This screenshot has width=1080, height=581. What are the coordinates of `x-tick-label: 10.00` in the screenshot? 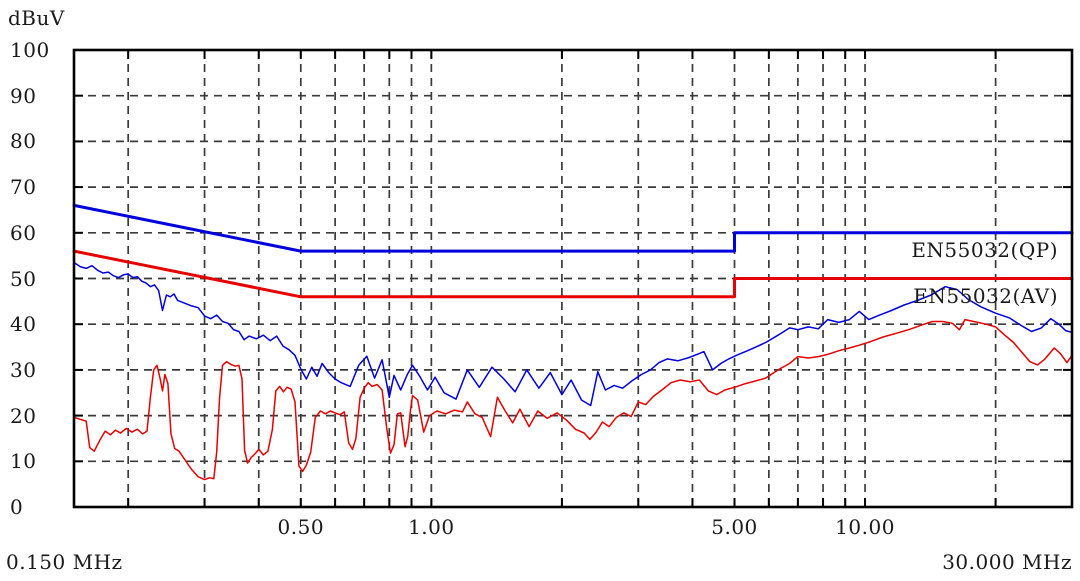 It's located at (865, 527).